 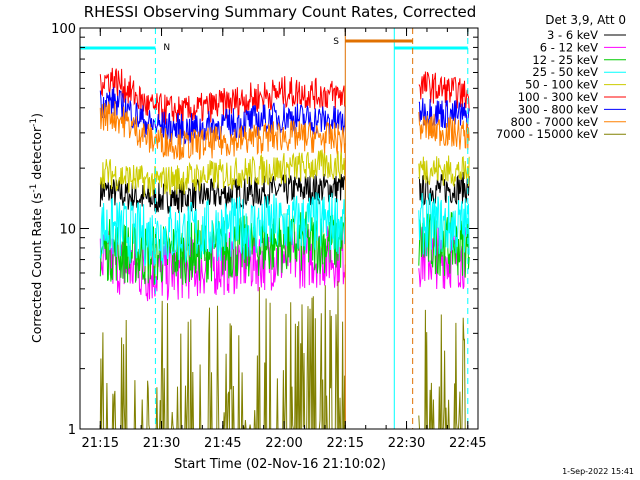 I want to click on x-tick-label-0: 21:15, so click(x=100, y=443).